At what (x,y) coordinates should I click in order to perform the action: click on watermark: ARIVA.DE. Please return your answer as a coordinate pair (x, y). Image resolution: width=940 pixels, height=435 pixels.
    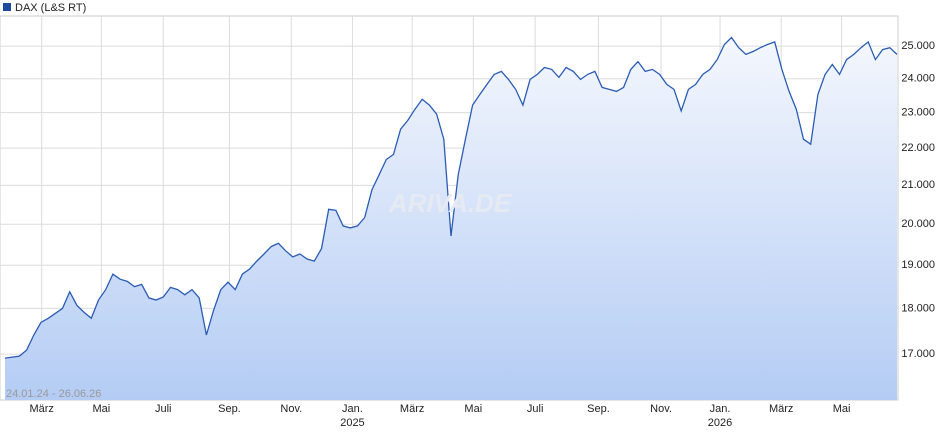
    Looking at the image, I should click on (450, 203).